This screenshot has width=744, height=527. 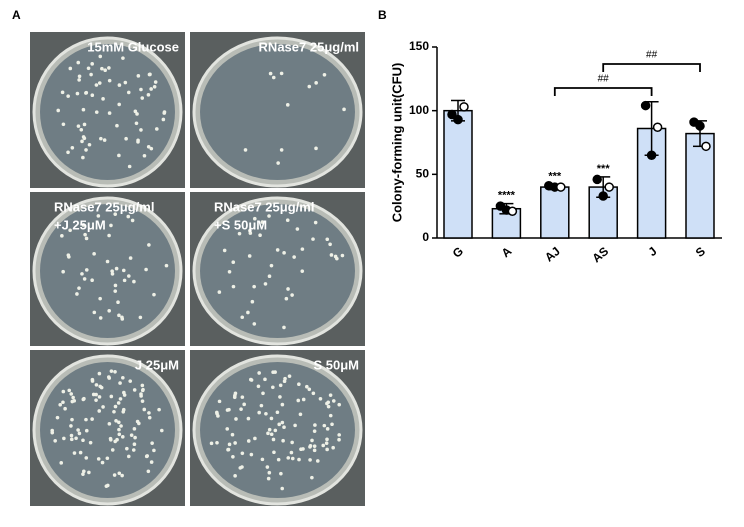 What do you see at coordinates (107, 430) in the screenshot?
I see `agar` at bounding box center [107, 430].